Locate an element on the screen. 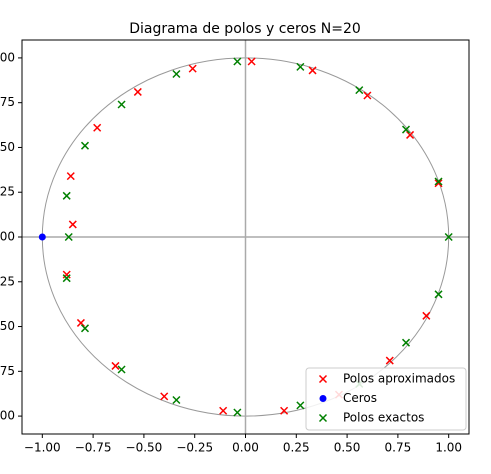 This screenshot has width=491, height=474. y-tick-label: −0.50 is located at coordinates (7, 326).